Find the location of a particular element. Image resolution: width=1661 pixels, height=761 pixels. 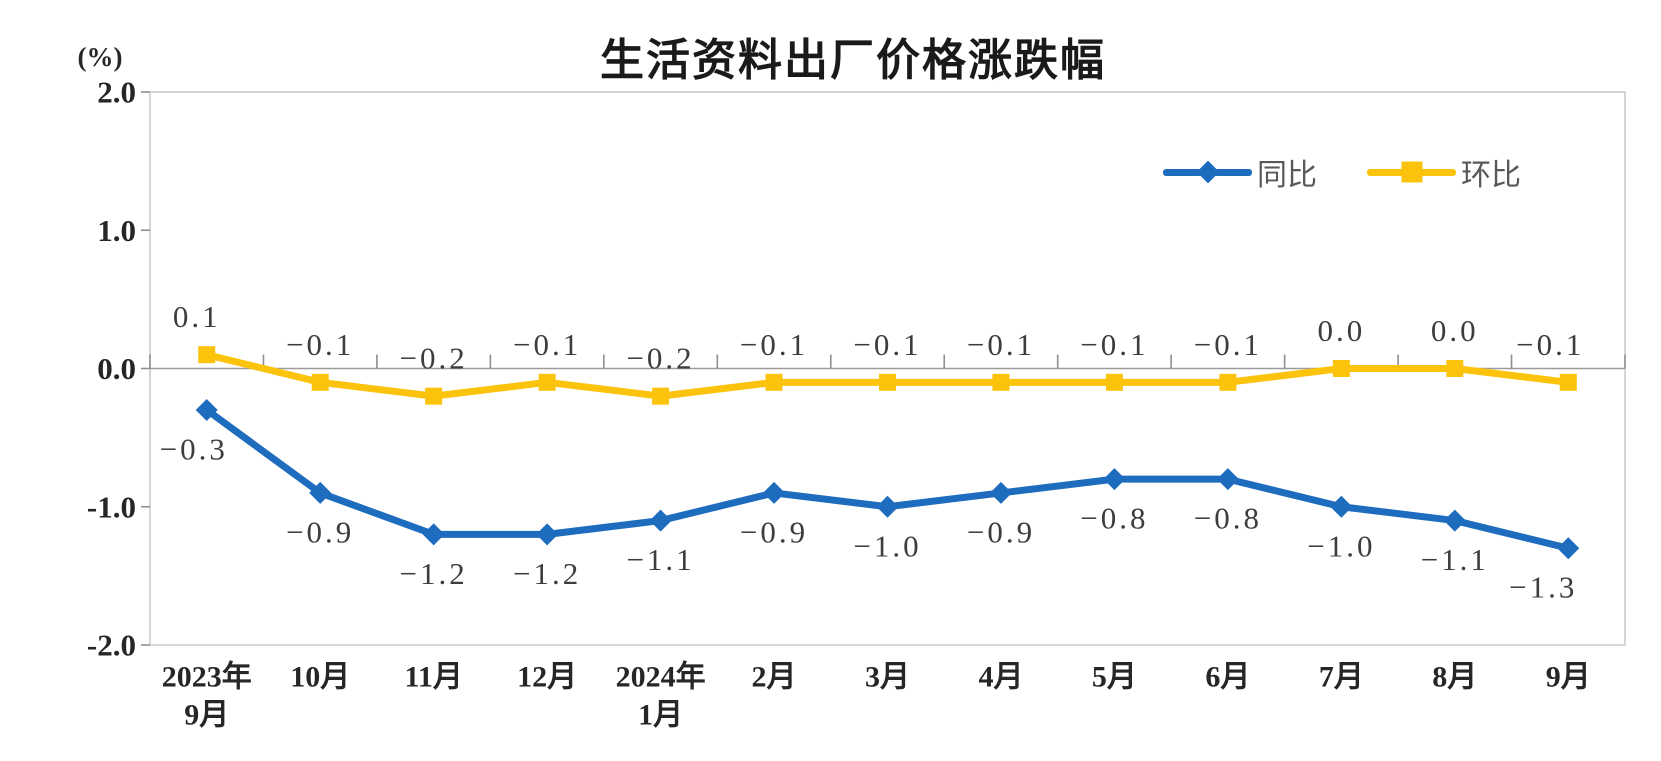

x-axis-label: 2024年 is located at coordinates (661, 677).